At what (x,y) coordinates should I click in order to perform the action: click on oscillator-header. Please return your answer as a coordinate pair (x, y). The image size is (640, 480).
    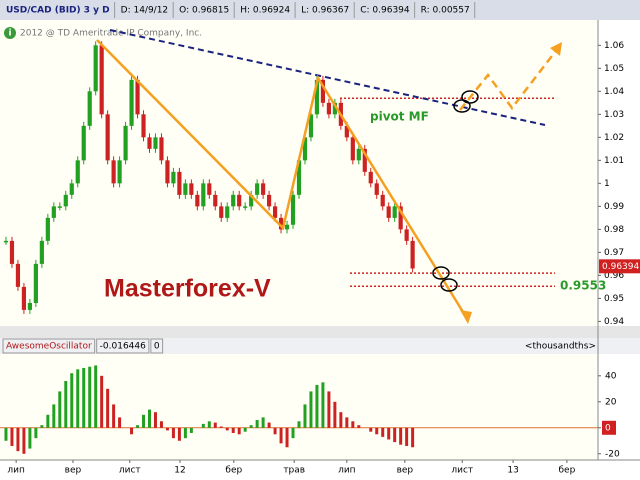
    Looking at the image, I should click on (320, 346).